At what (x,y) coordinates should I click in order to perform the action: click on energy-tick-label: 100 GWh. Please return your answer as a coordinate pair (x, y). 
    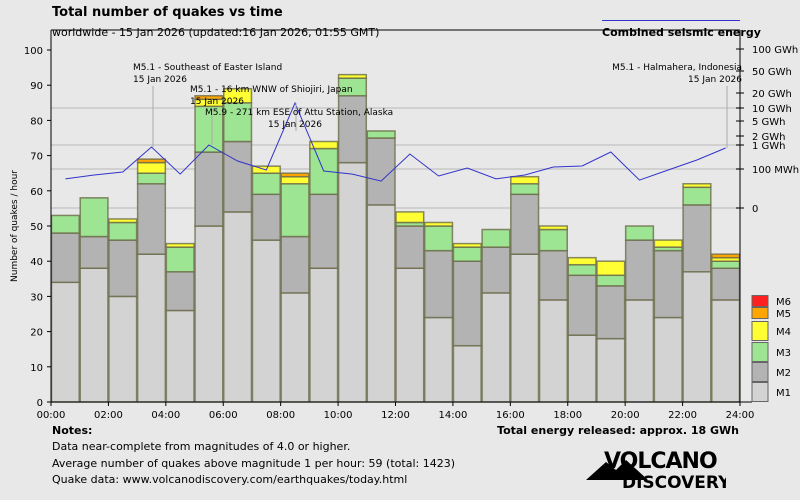
    Looking at the image, I should click on (775, 50).